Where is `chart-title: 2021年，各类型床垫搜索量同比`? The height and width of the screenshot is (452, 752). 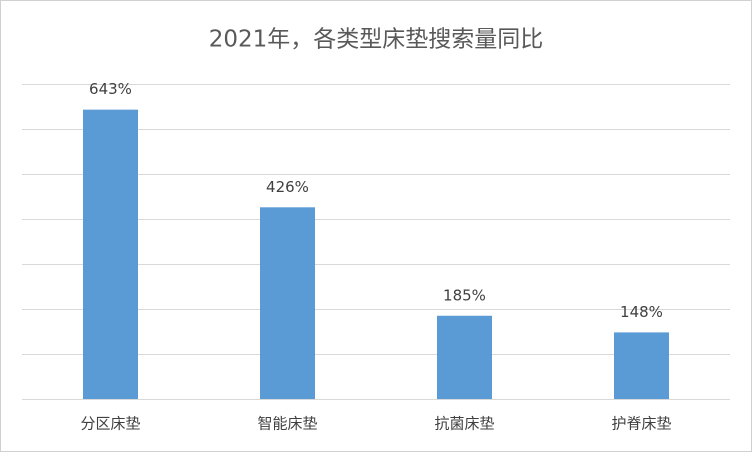 chart-title: 2021年，各类型床垫搜索量同比 is located at coordinates (376, 40).